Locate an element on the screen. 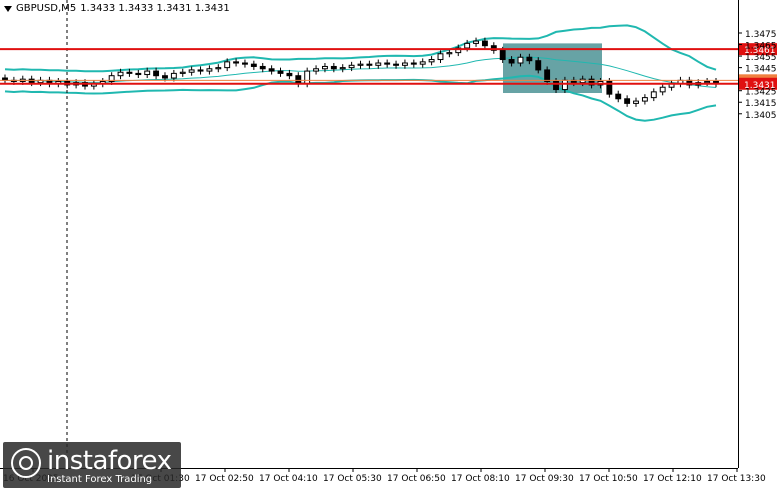 The image size is (781, 493). price-tick-label: 1.3405 is located at coordinates (761, 116).